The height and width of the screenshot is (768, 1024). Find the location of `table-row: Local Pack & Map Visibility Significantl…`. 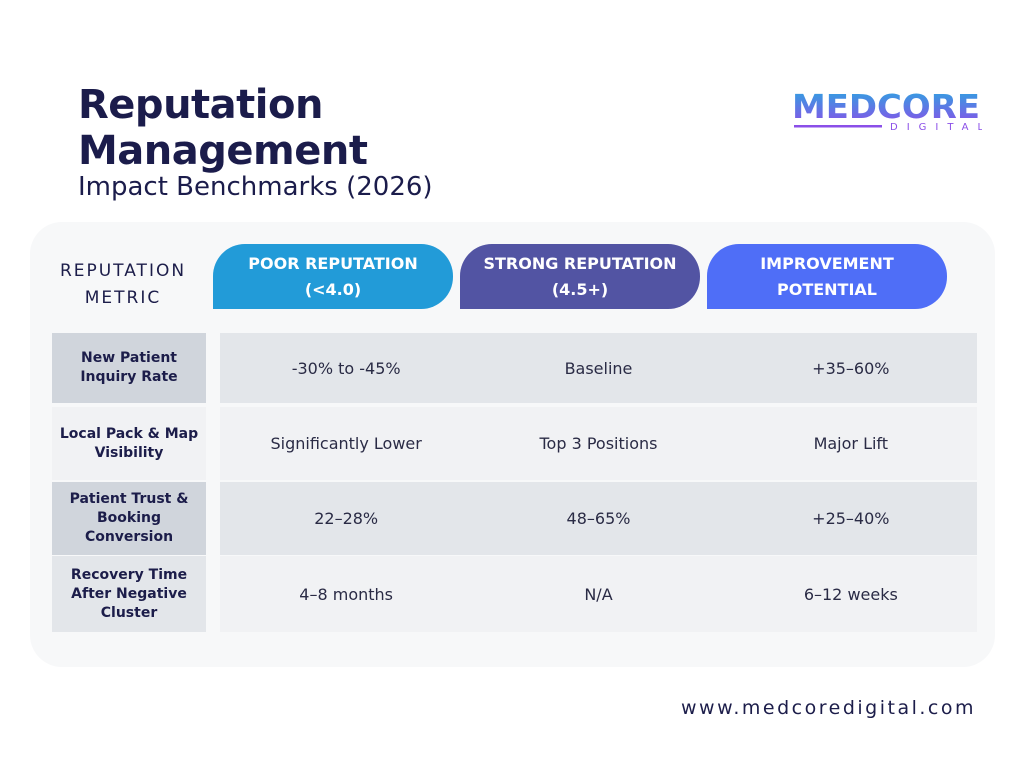

table-row: Local Pack & Map Visibility Significantl… is located at coordinates (514, 443).